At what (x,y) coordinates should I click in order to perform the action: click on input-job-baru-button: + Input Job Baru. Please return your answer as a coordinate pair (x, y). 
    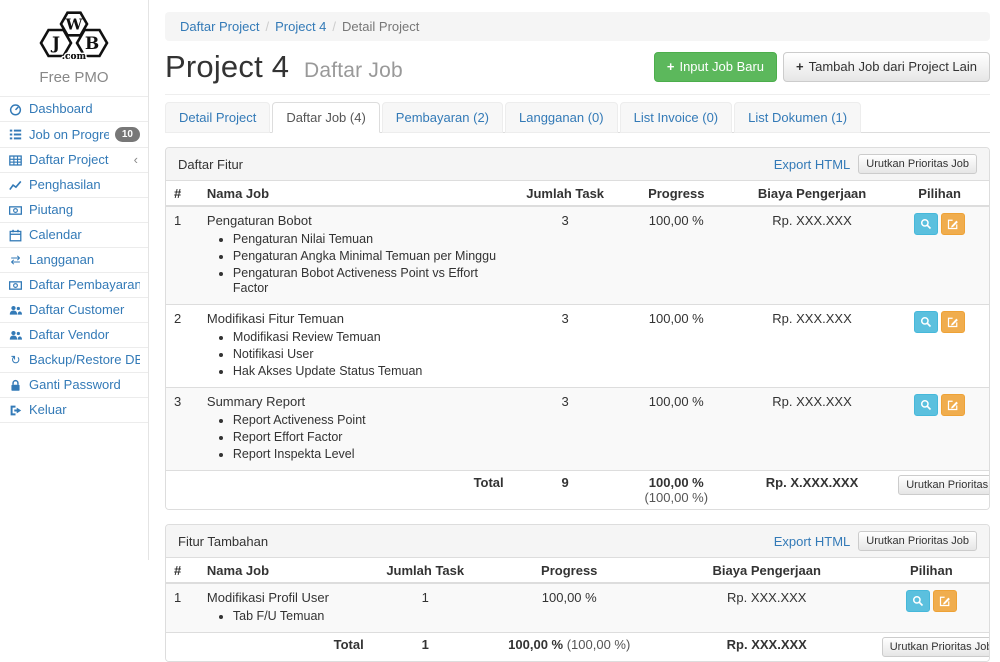
    Looking at the image, I should click on (715, 67).